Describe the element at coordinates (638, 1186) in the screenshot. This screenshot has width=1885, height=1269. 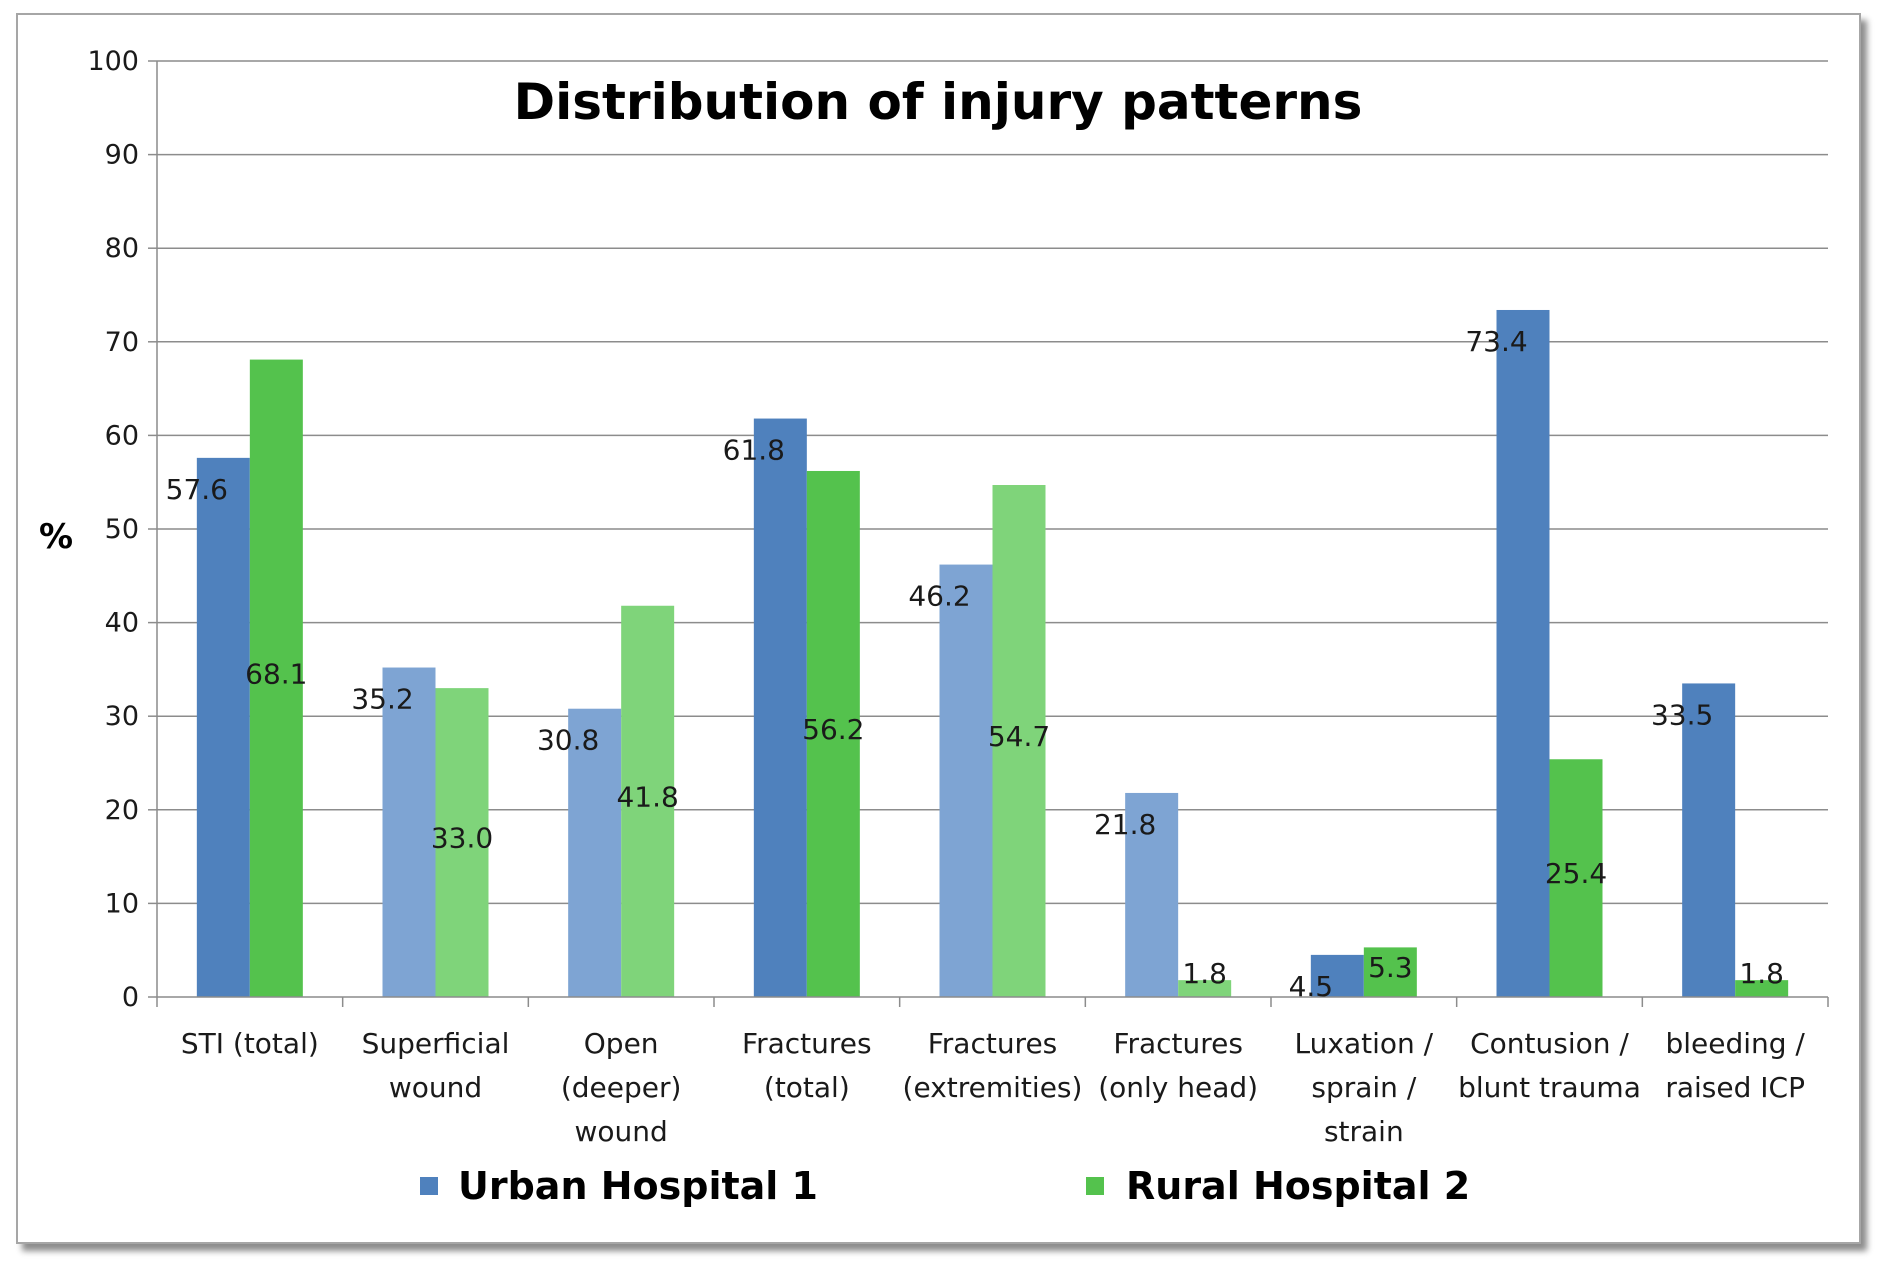
I see `legend-label-urban: Urban Hospital 1` at that location.